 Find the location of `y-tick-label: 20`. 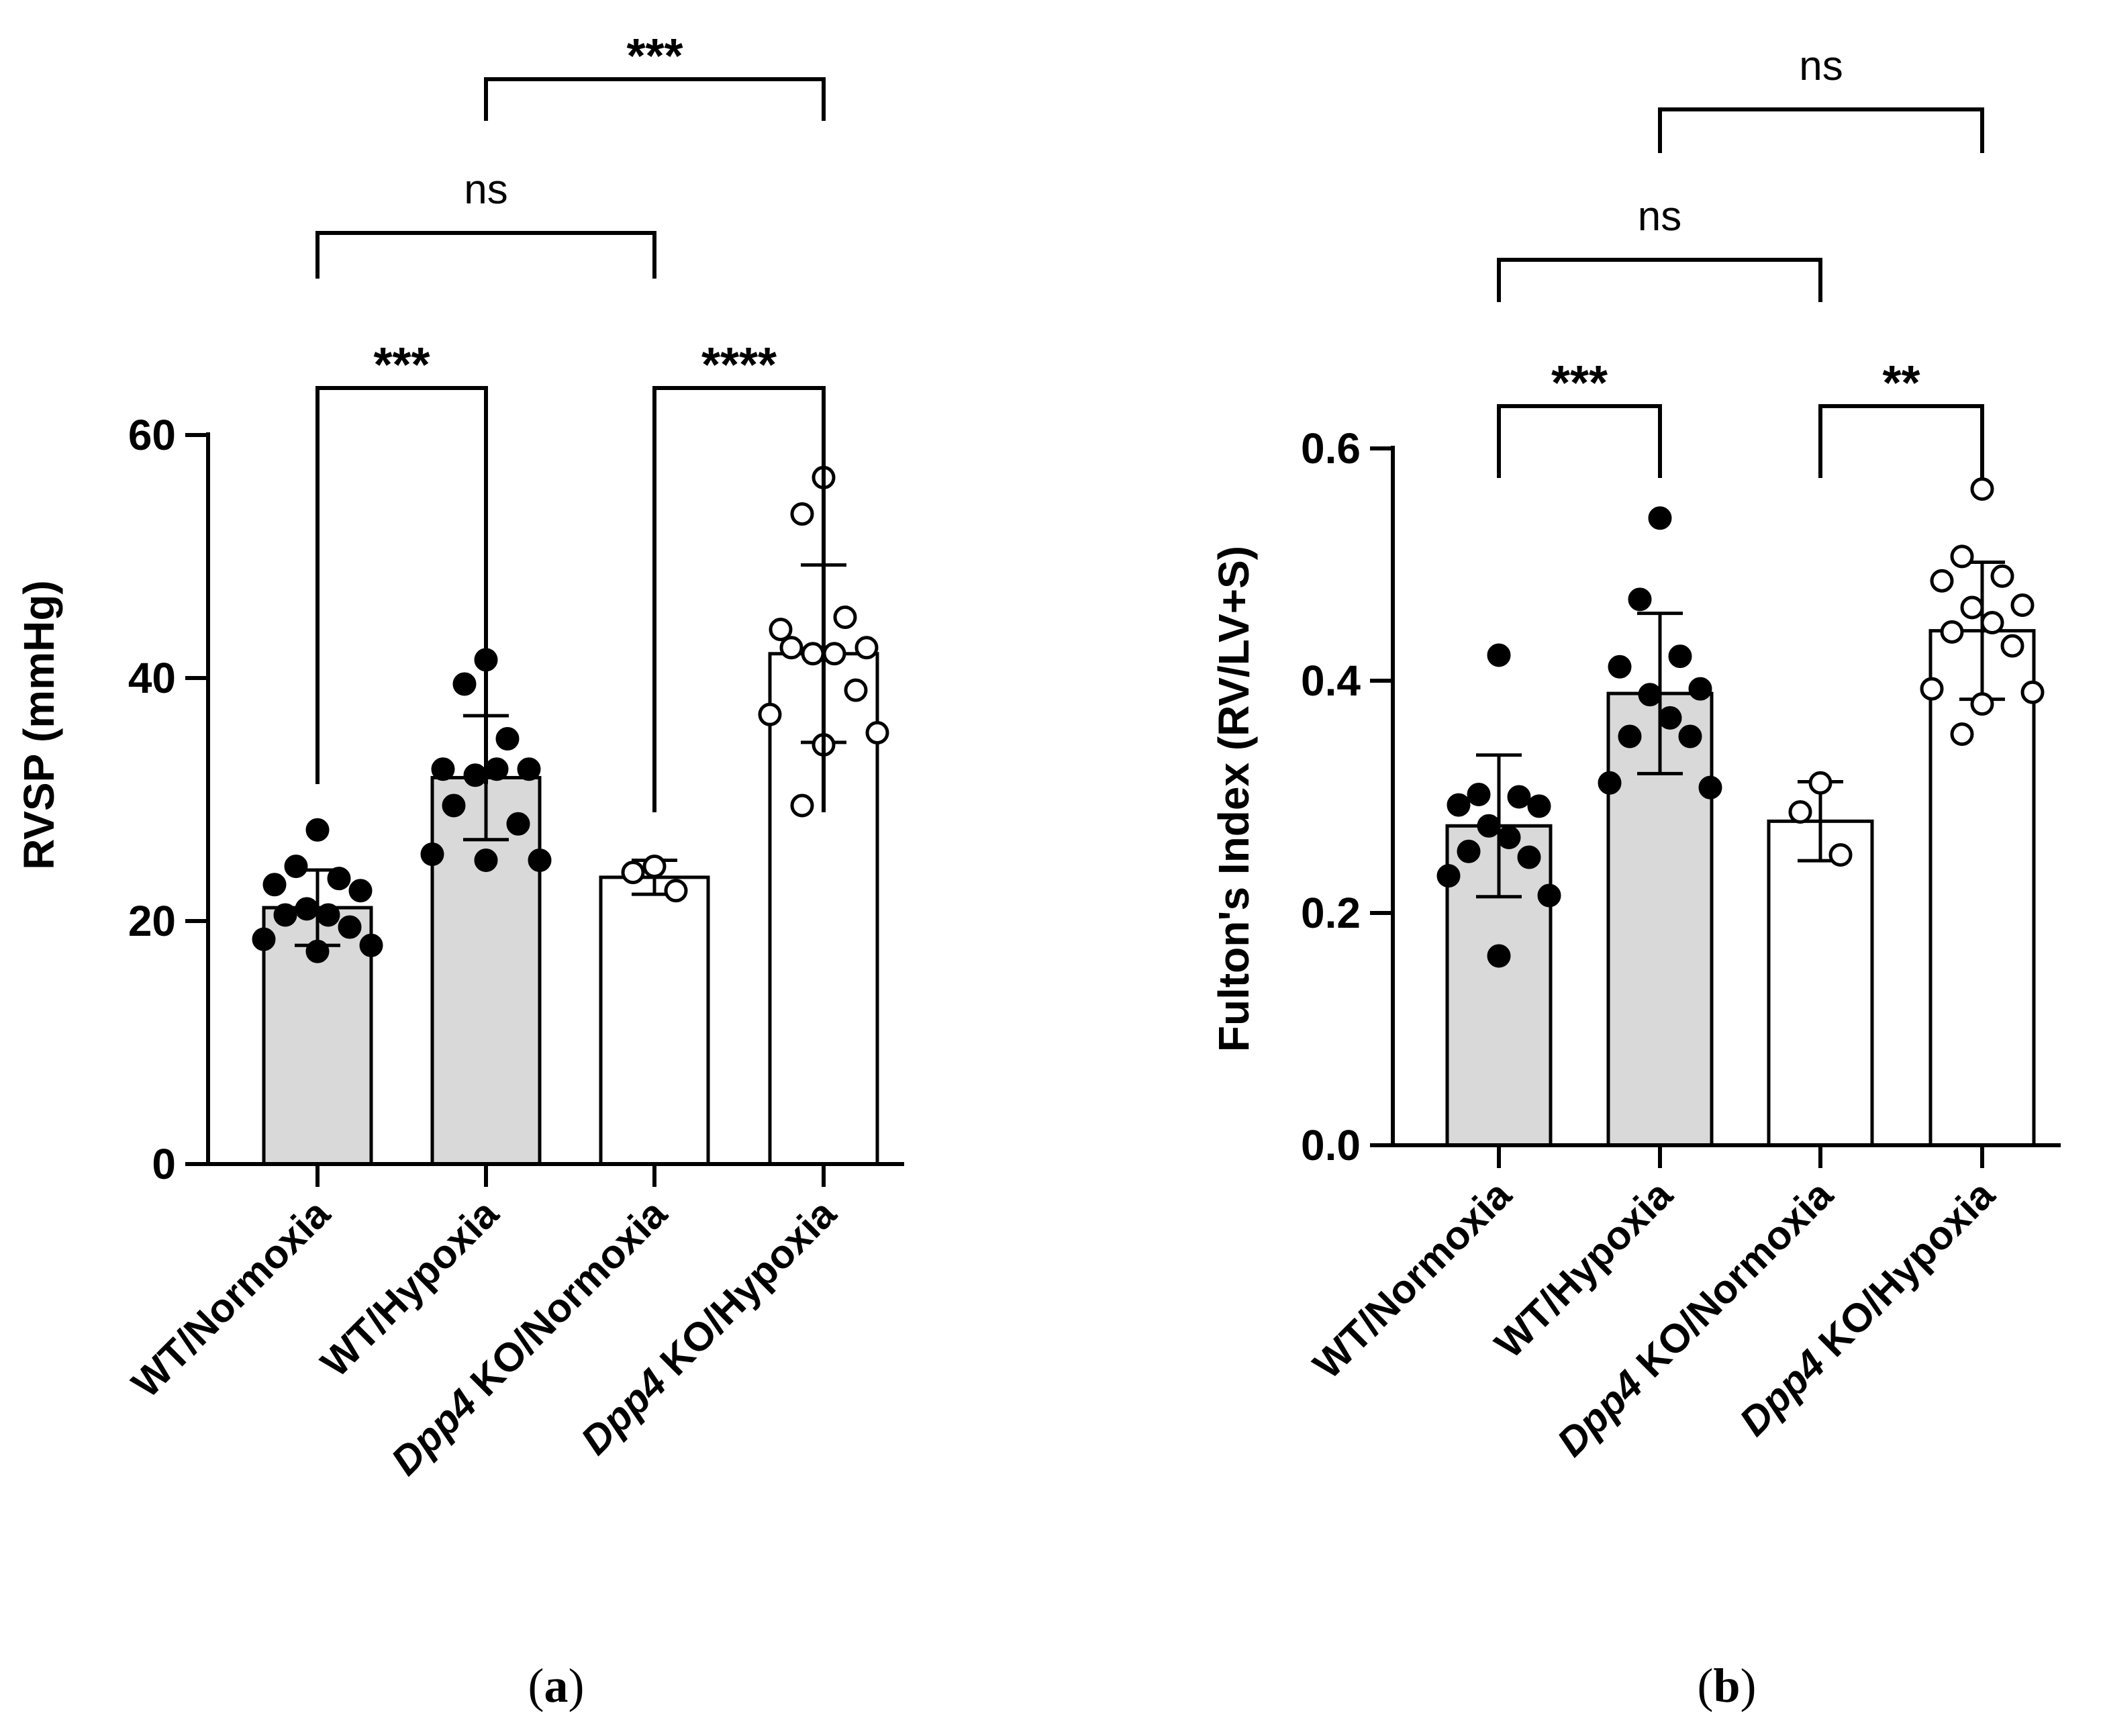

y-tick-label: 20 is located at coordinates (152, 921).